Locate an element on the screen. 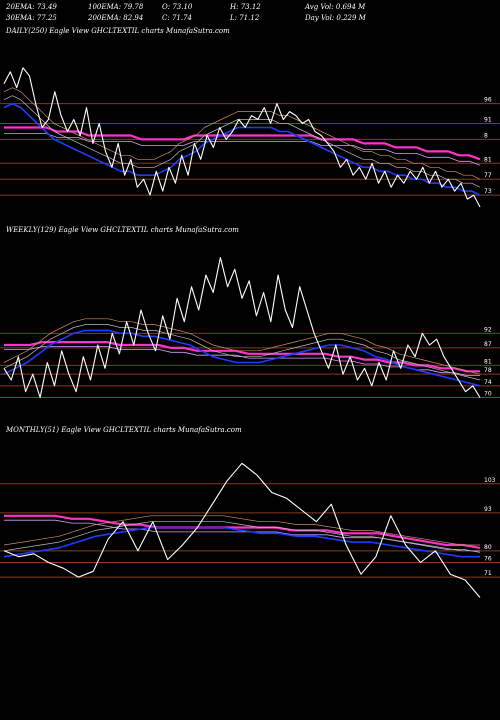 This screenshot has height=720, width=500. level-label: 76 is located at coordinates (488, 559).